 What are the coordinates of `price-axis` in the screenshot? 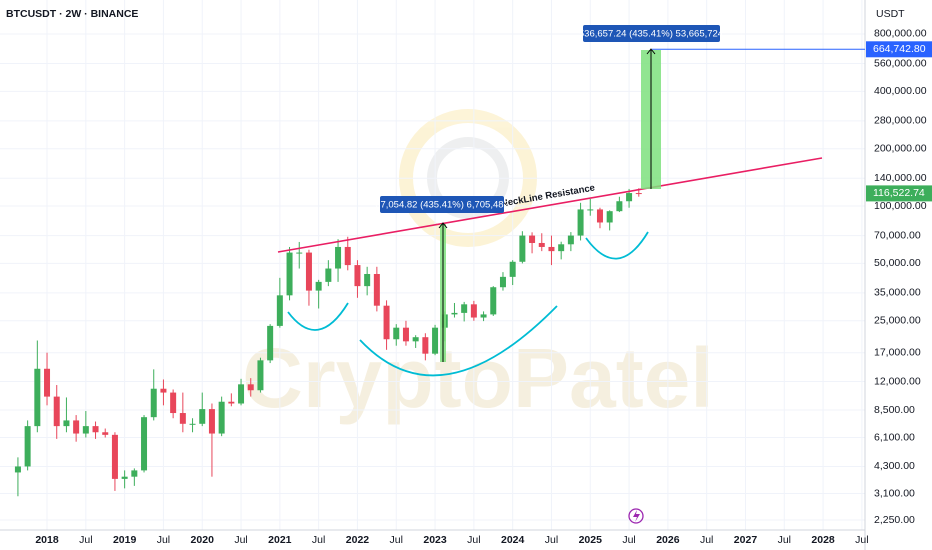 It's located at (898, 275).